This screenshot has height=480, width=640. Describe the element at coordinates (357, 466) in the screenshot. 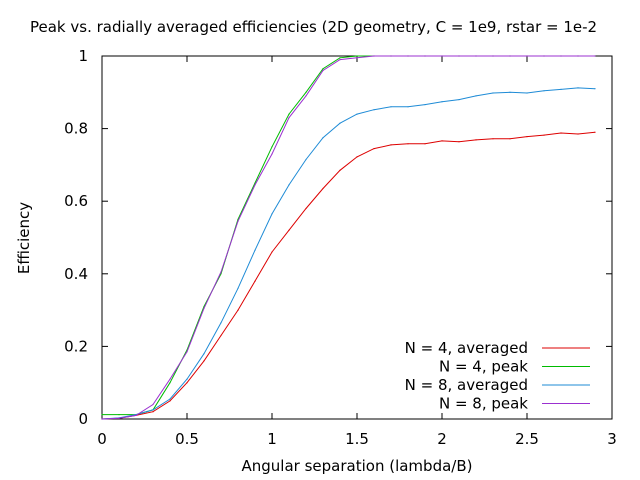

I see `x-axis-title: Angular separation (lambda/B)` at that location.